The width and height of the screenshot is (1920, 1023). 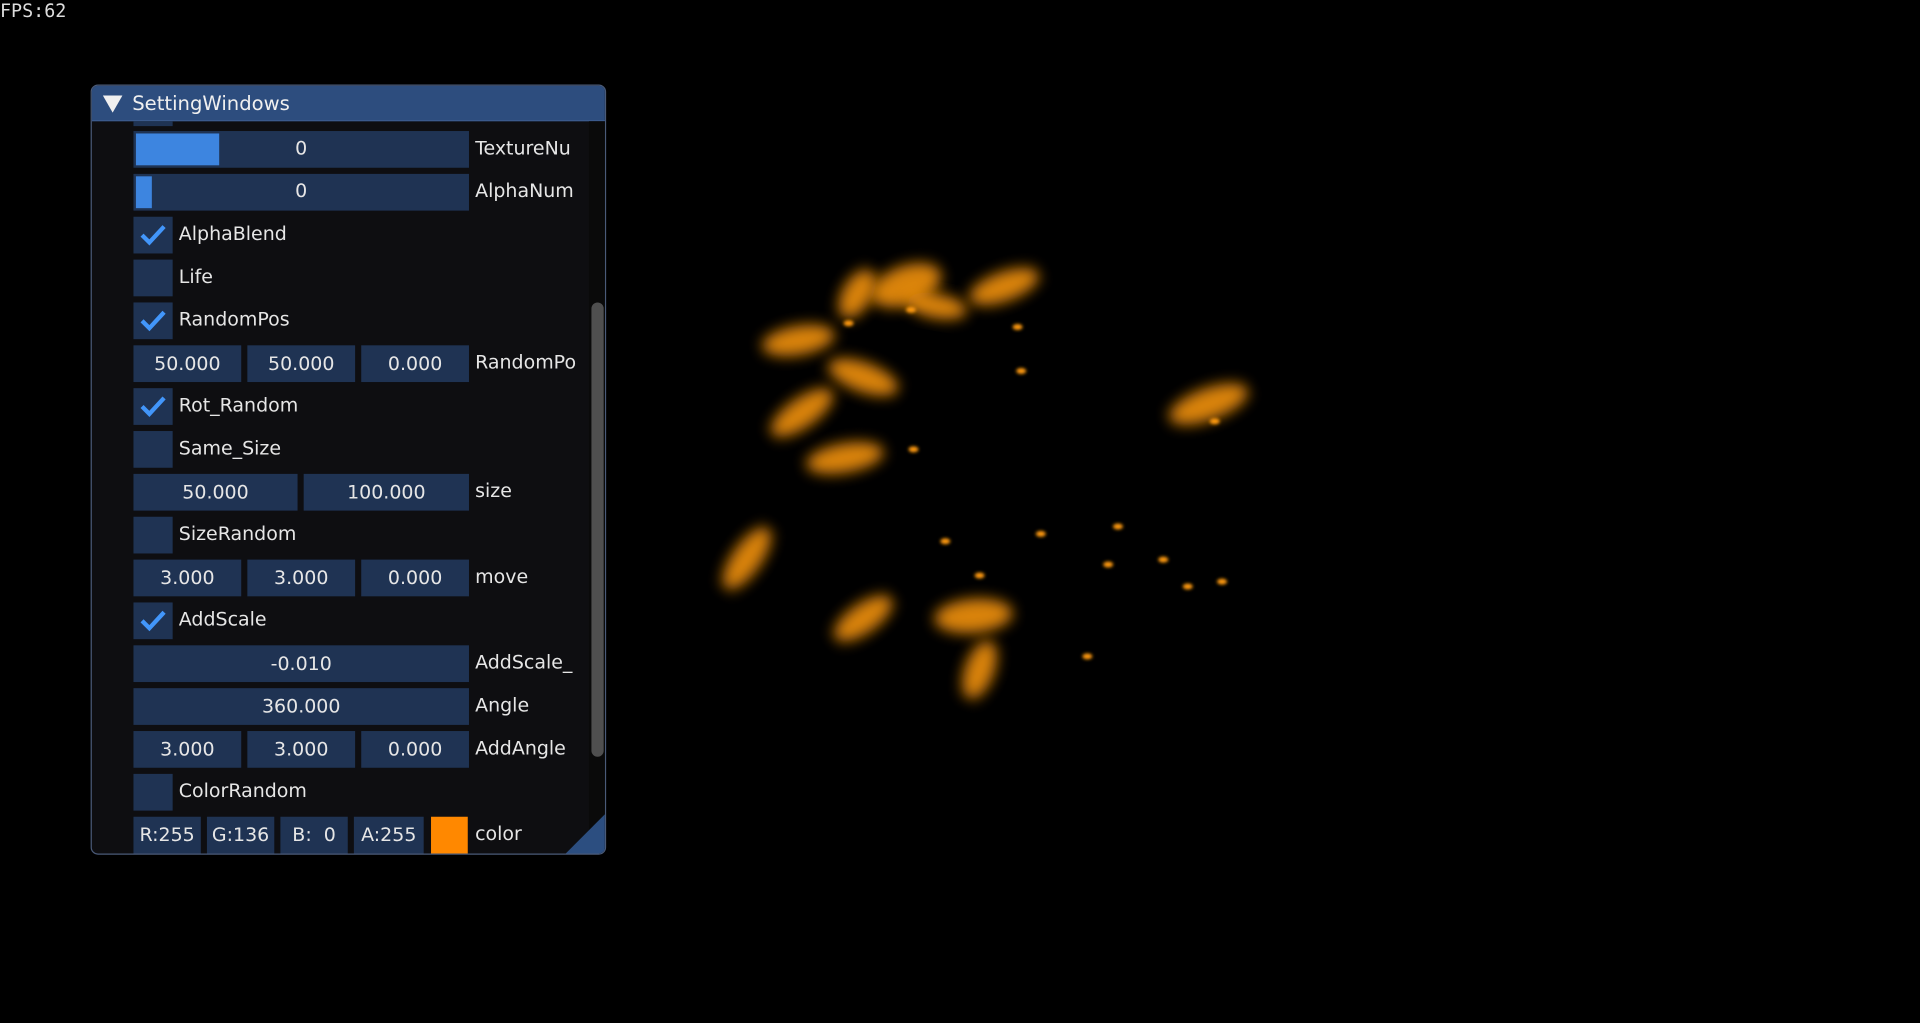 What do you see at coordinates (222, 619) in the screenshot?
I see `checkbox-label: AddScale` at bounding box center [222, 619].